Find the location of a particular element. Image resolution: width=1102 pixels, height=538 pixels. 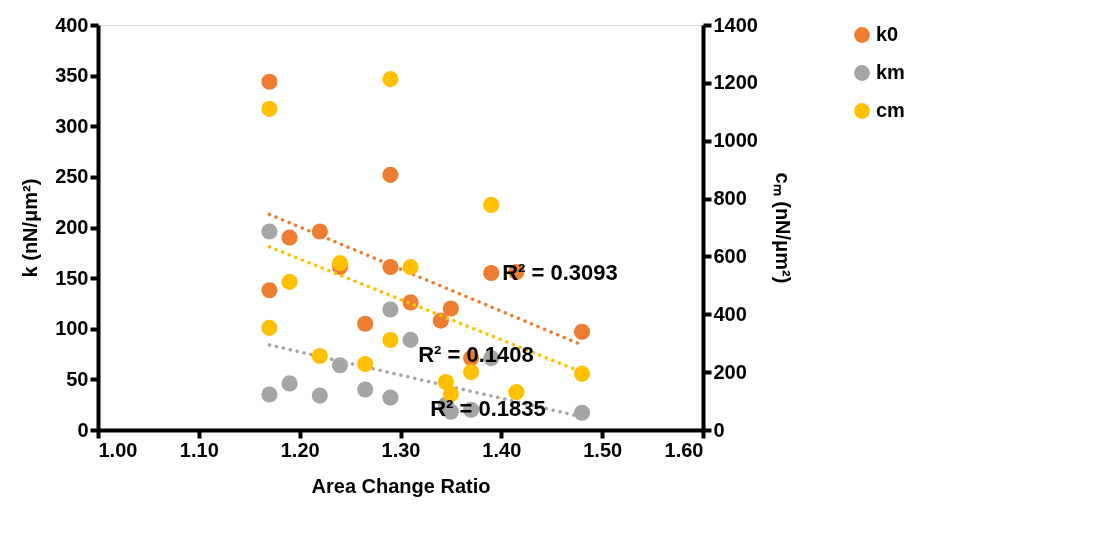

x-tick-label: 1.60 is located at coordinates (684, 449).